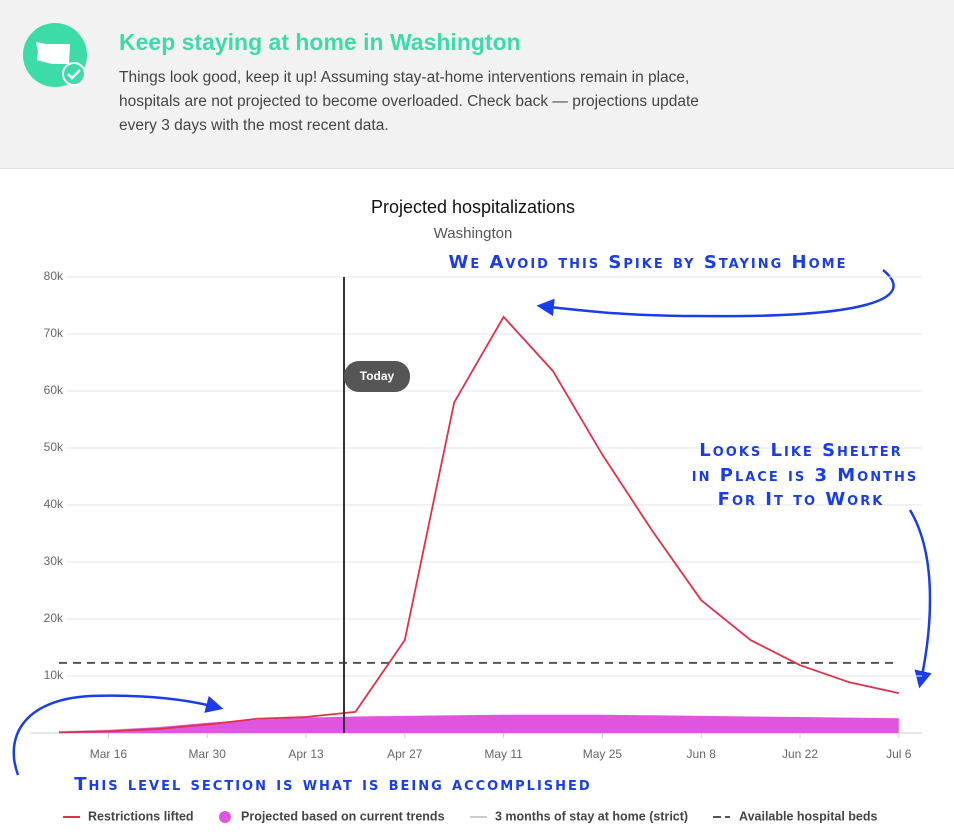 This screenshot has width=954, height=837. Describe the element at coordinates (343, 816) in the screenshot. I see `legend-label: Projected based on current trends` at that location.